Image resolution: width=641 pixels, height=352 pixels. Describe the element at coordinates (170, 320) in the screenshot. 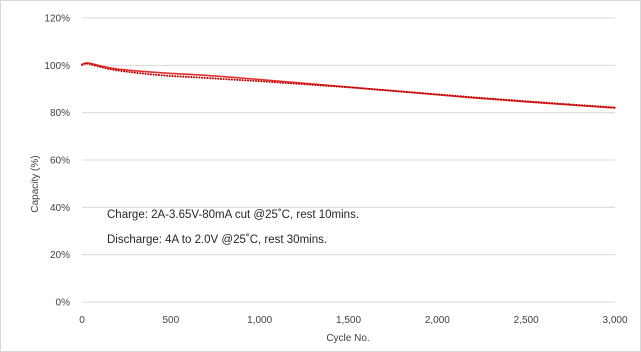

I see `x-tick-label: 500` at that location.